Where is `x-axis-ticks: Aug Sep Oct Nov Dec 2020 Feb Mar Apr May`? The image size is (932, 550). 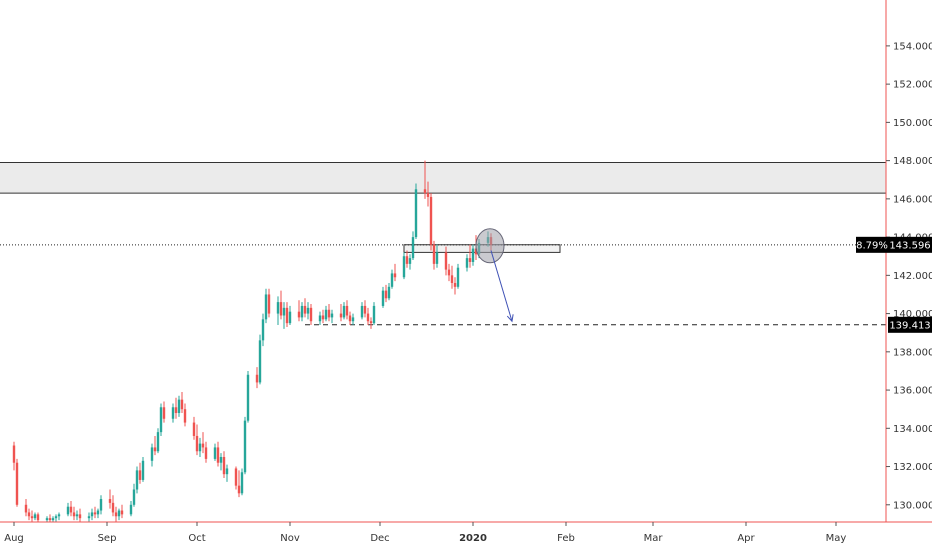
x-axis-ticks: Aug Sep Oct Nov Dec 2020 Feb Mar Apr May is located at coordinates (425, 533).